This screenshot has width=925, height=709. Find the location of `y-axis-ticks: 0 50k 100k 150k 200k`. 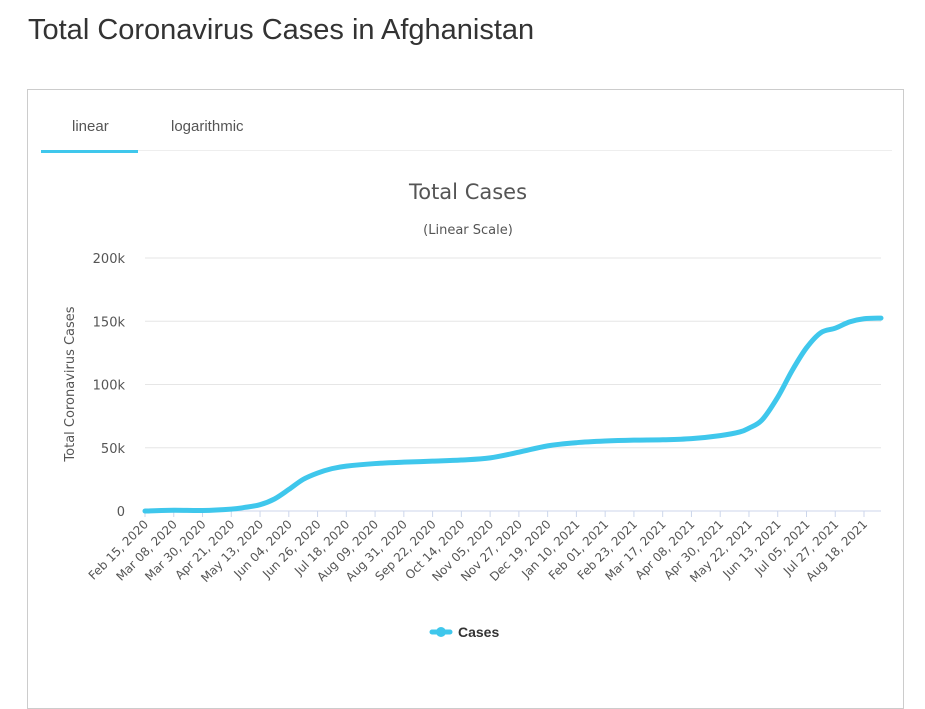

y-axis-ticks: 0 50k 100k 150k 200k is located at coordinates (109, 386).